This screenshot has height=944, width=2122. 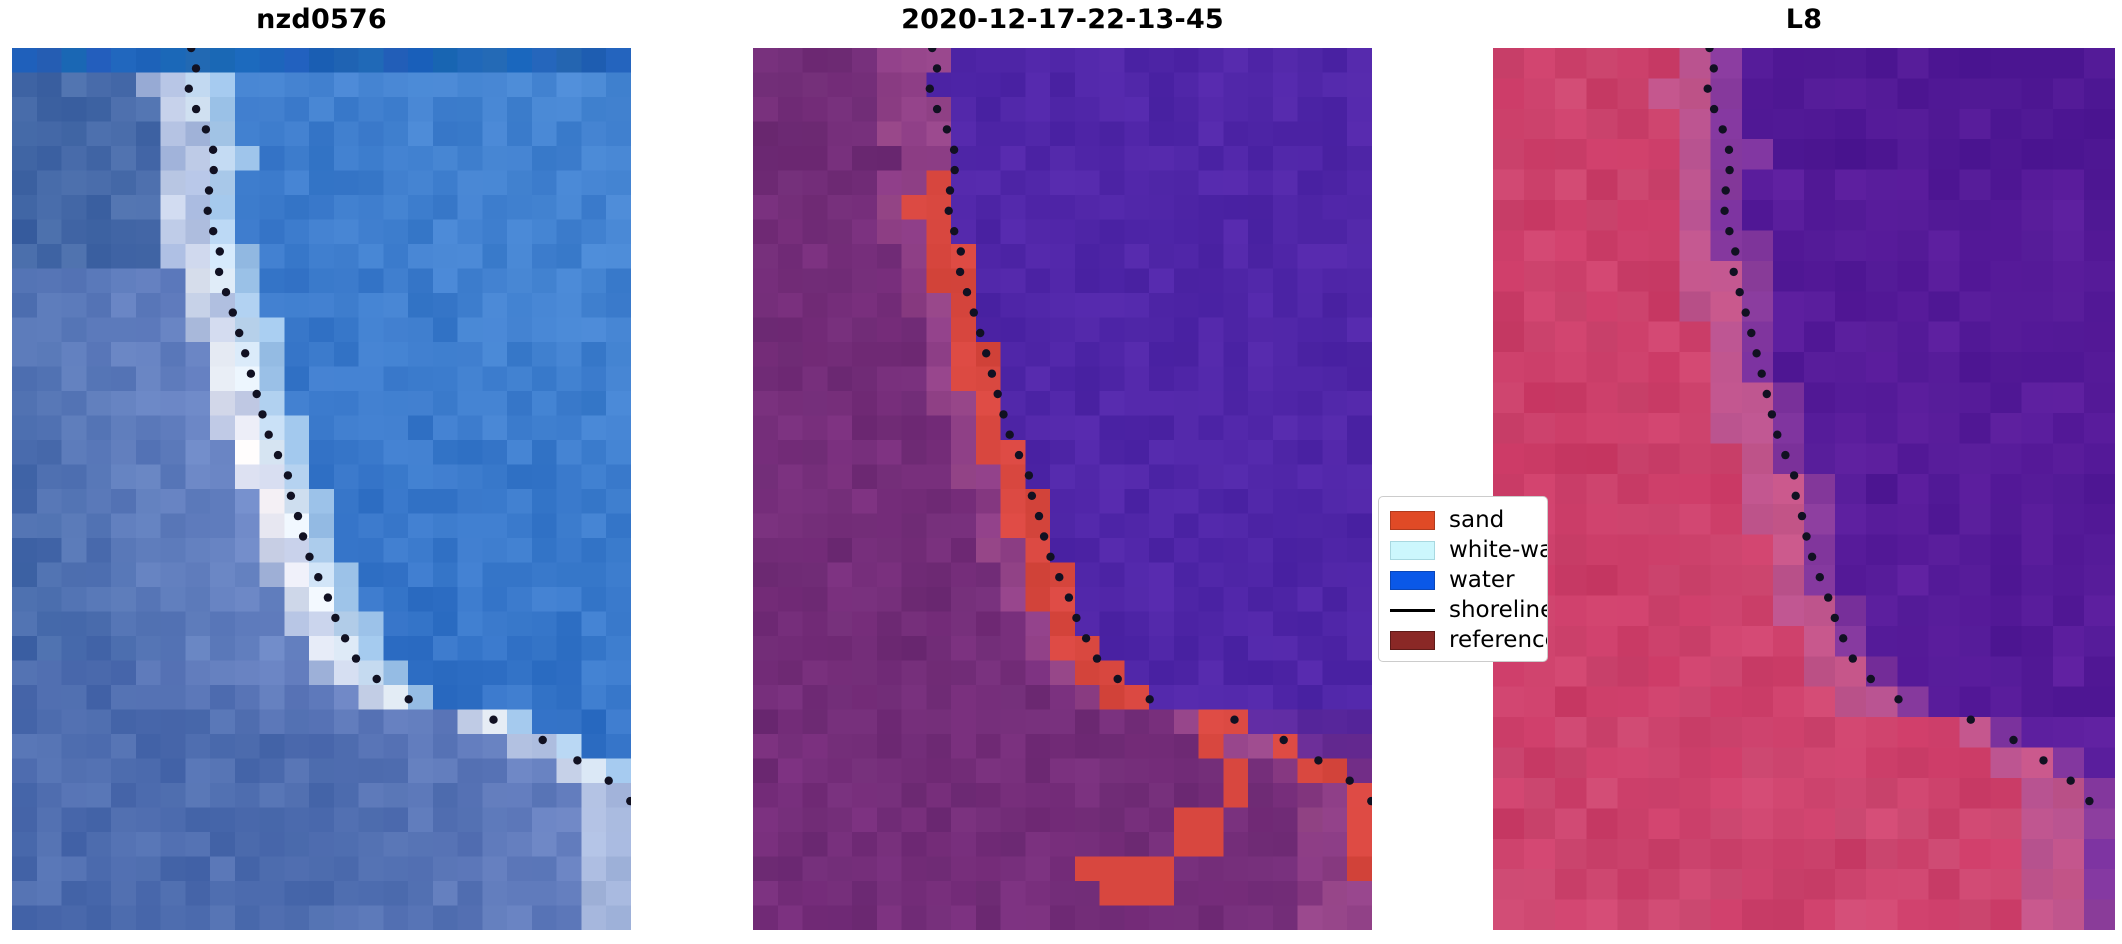 I want to click on legend-label-water: water, so click(x=1482, y=579).